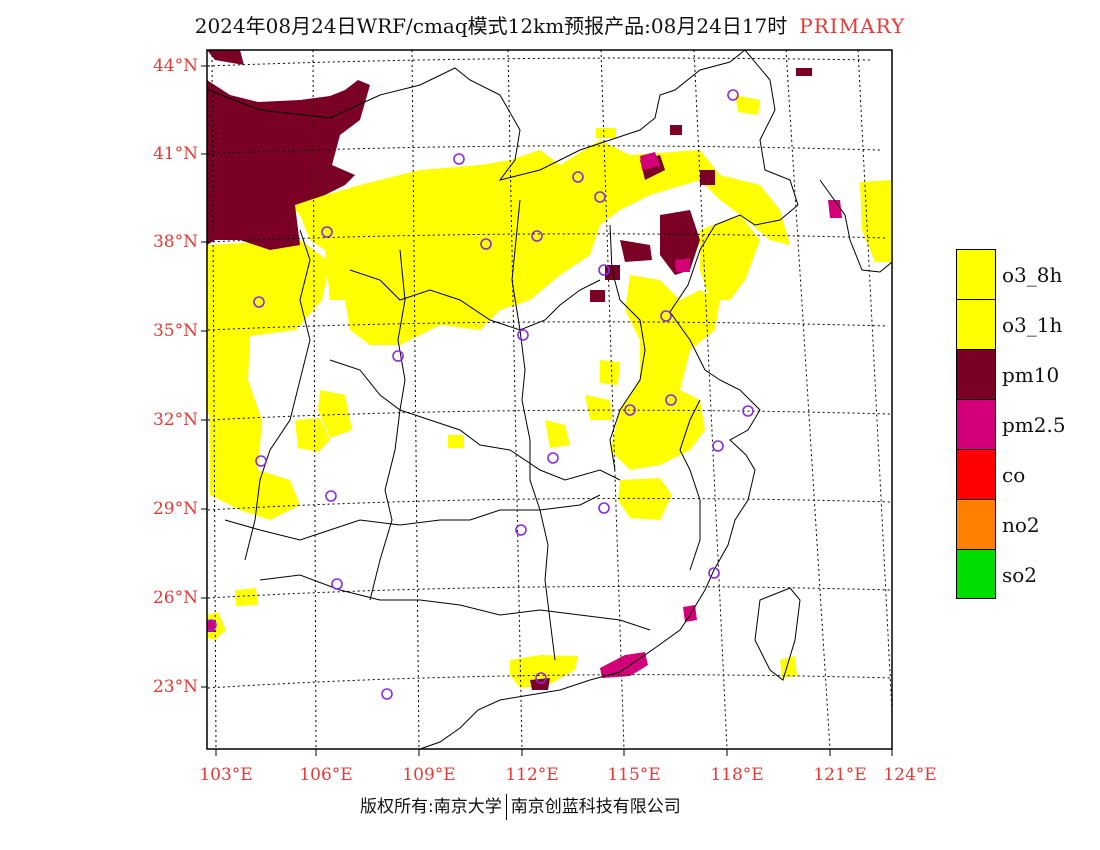 This screenshot has width=1100, height=850. I want to click on lat-label-35n: 35°N, so click(175, 331).